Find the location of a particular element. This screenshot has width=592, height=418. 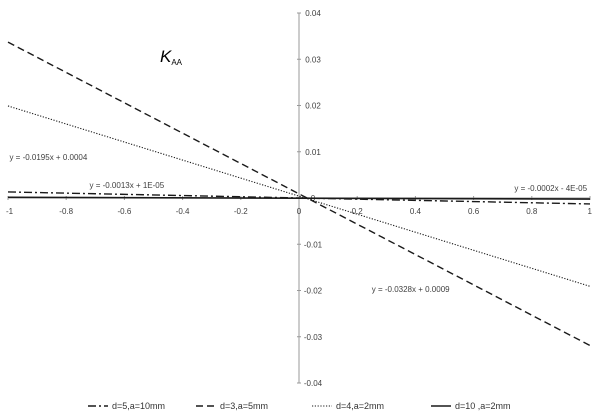

trendline-equation-4: y = -0.0002x - 4E-05 is located at coordinates (550, 188).